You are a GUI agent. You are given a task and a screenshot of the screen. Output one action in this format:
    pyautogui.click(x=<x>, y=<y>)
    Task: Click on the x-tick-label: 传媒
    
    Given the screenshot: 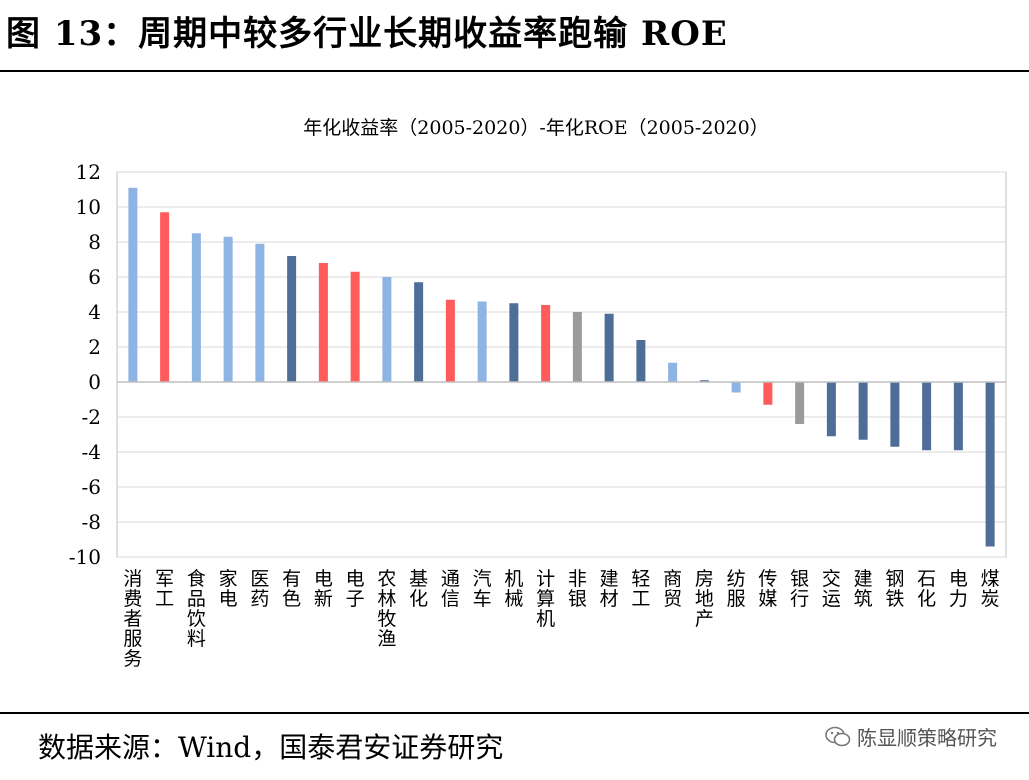 What is the action you would take?
    pyautogui.click(x=767, y=589)
    